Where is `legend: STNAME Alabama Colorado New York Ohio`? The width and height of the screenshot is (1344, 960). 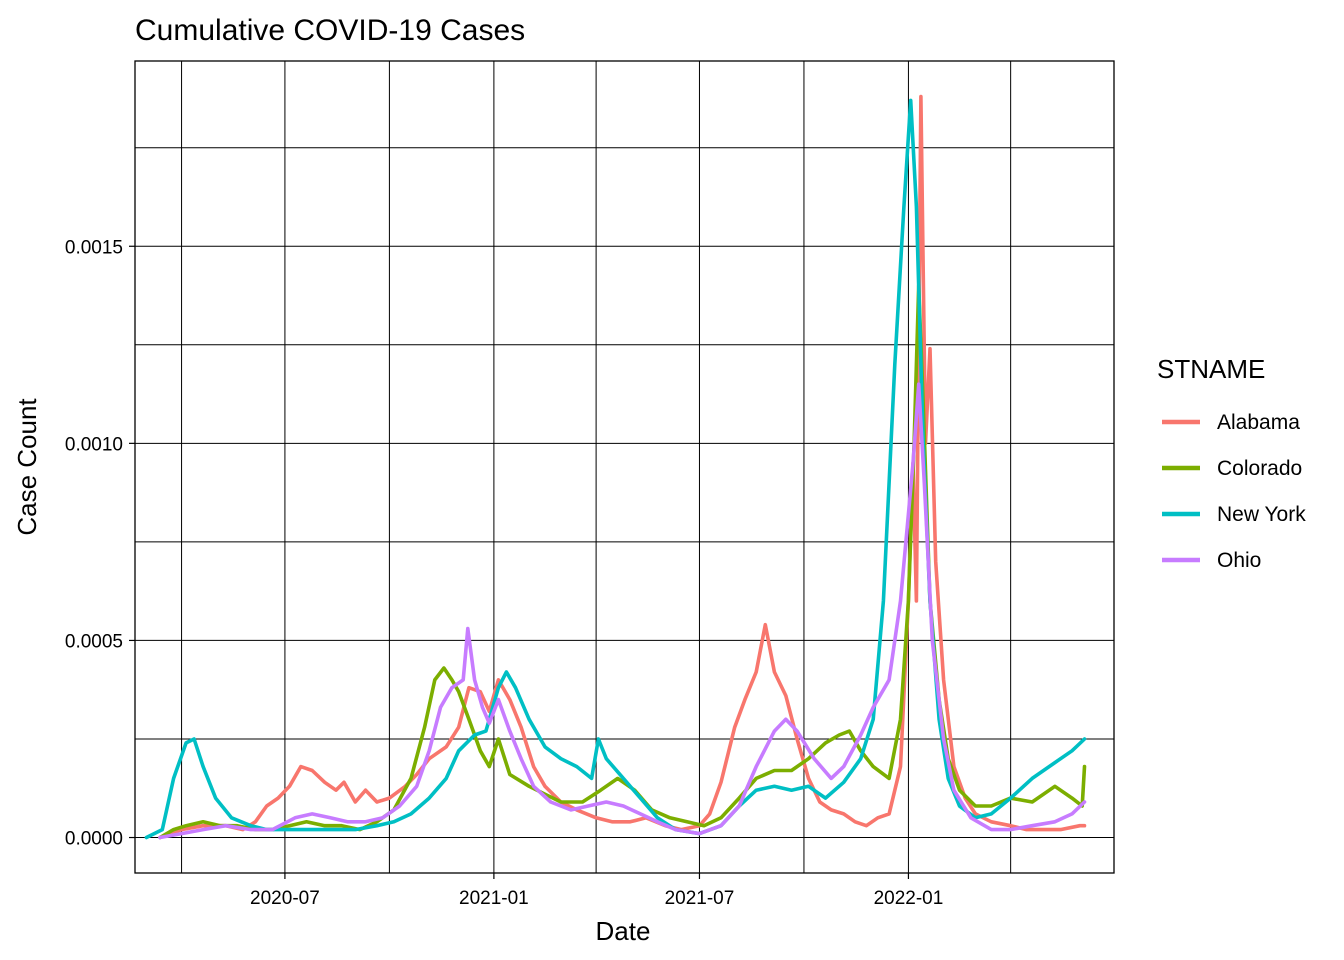
legend: STNAME Alabama Colorado New York Ohio is located at coordinates (1231, 463).